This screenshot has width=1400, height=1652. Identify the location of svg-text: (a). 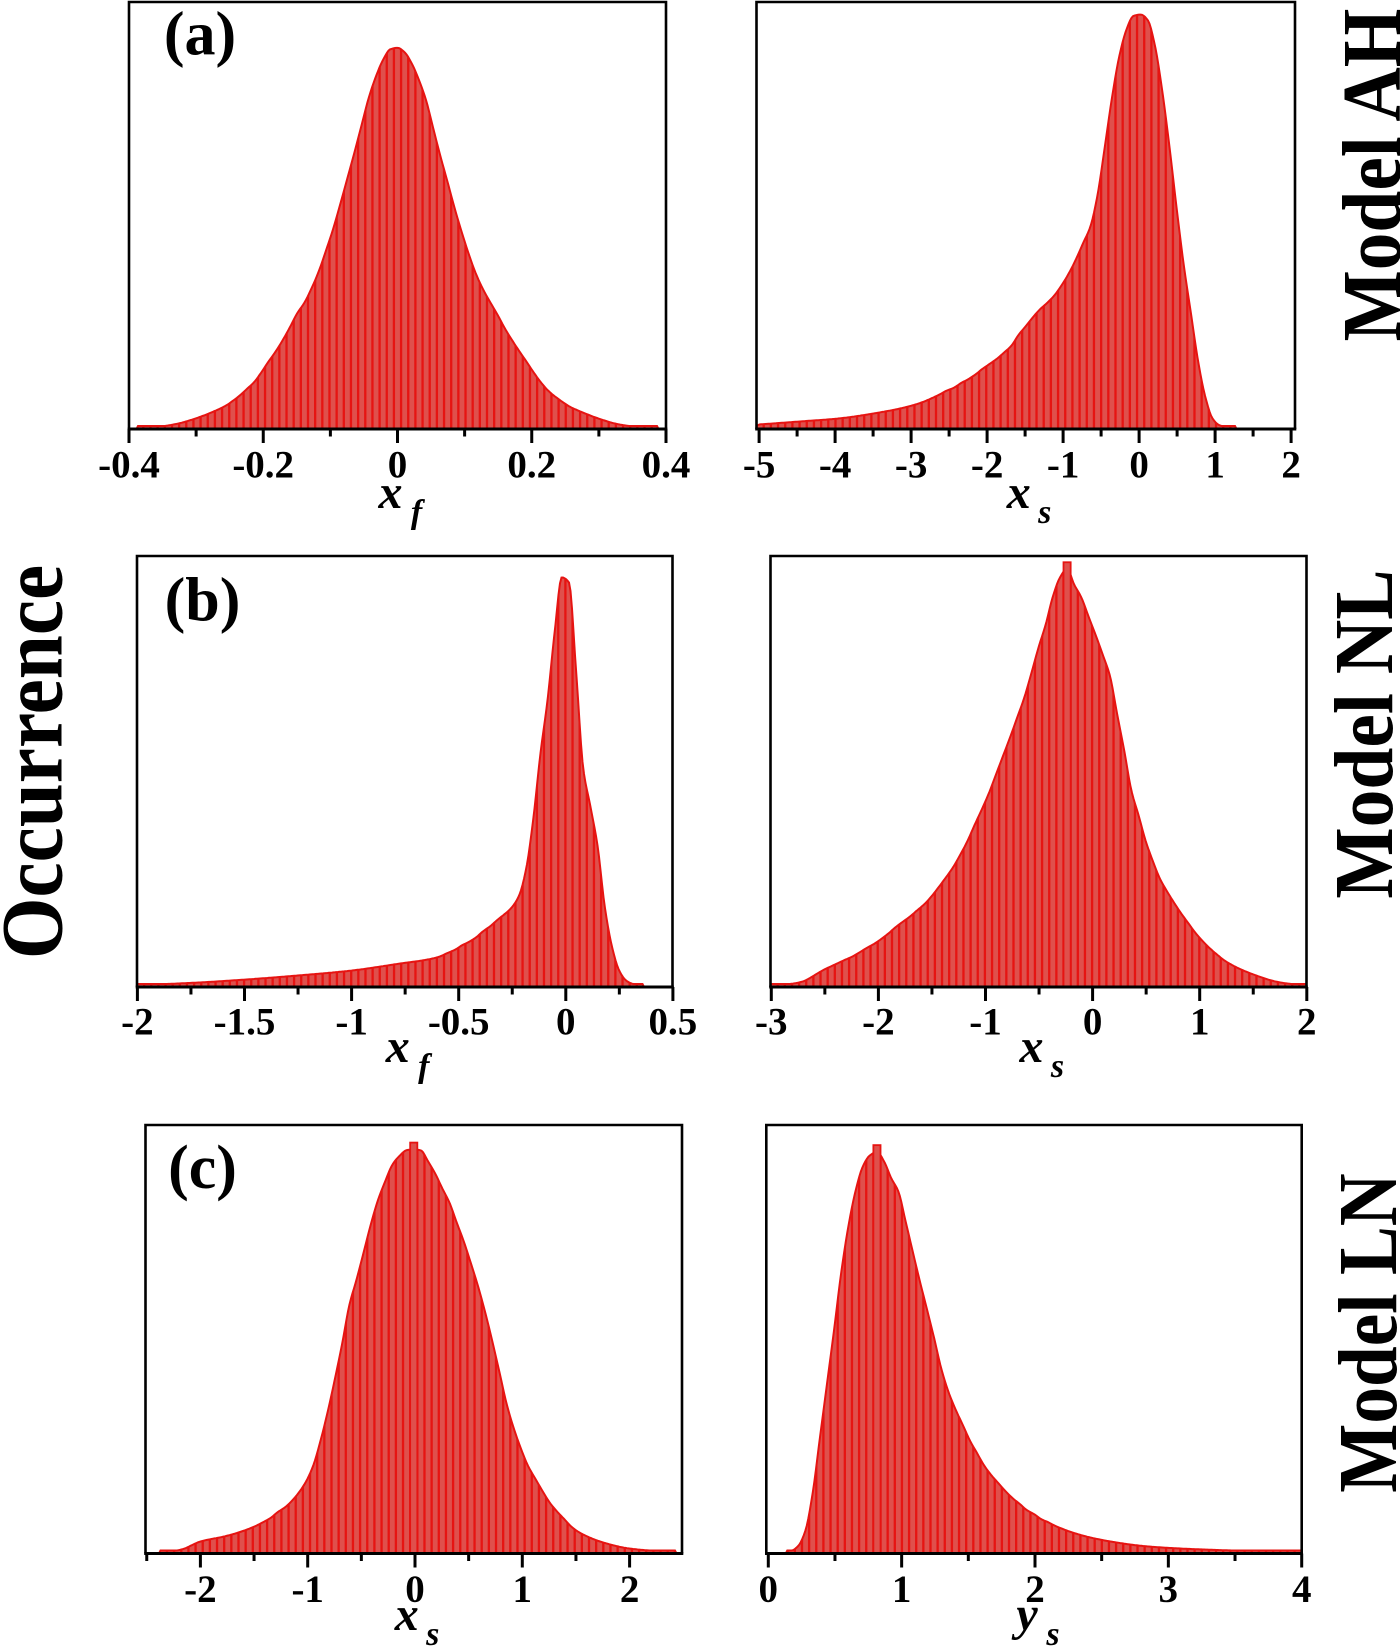
(200, 35).